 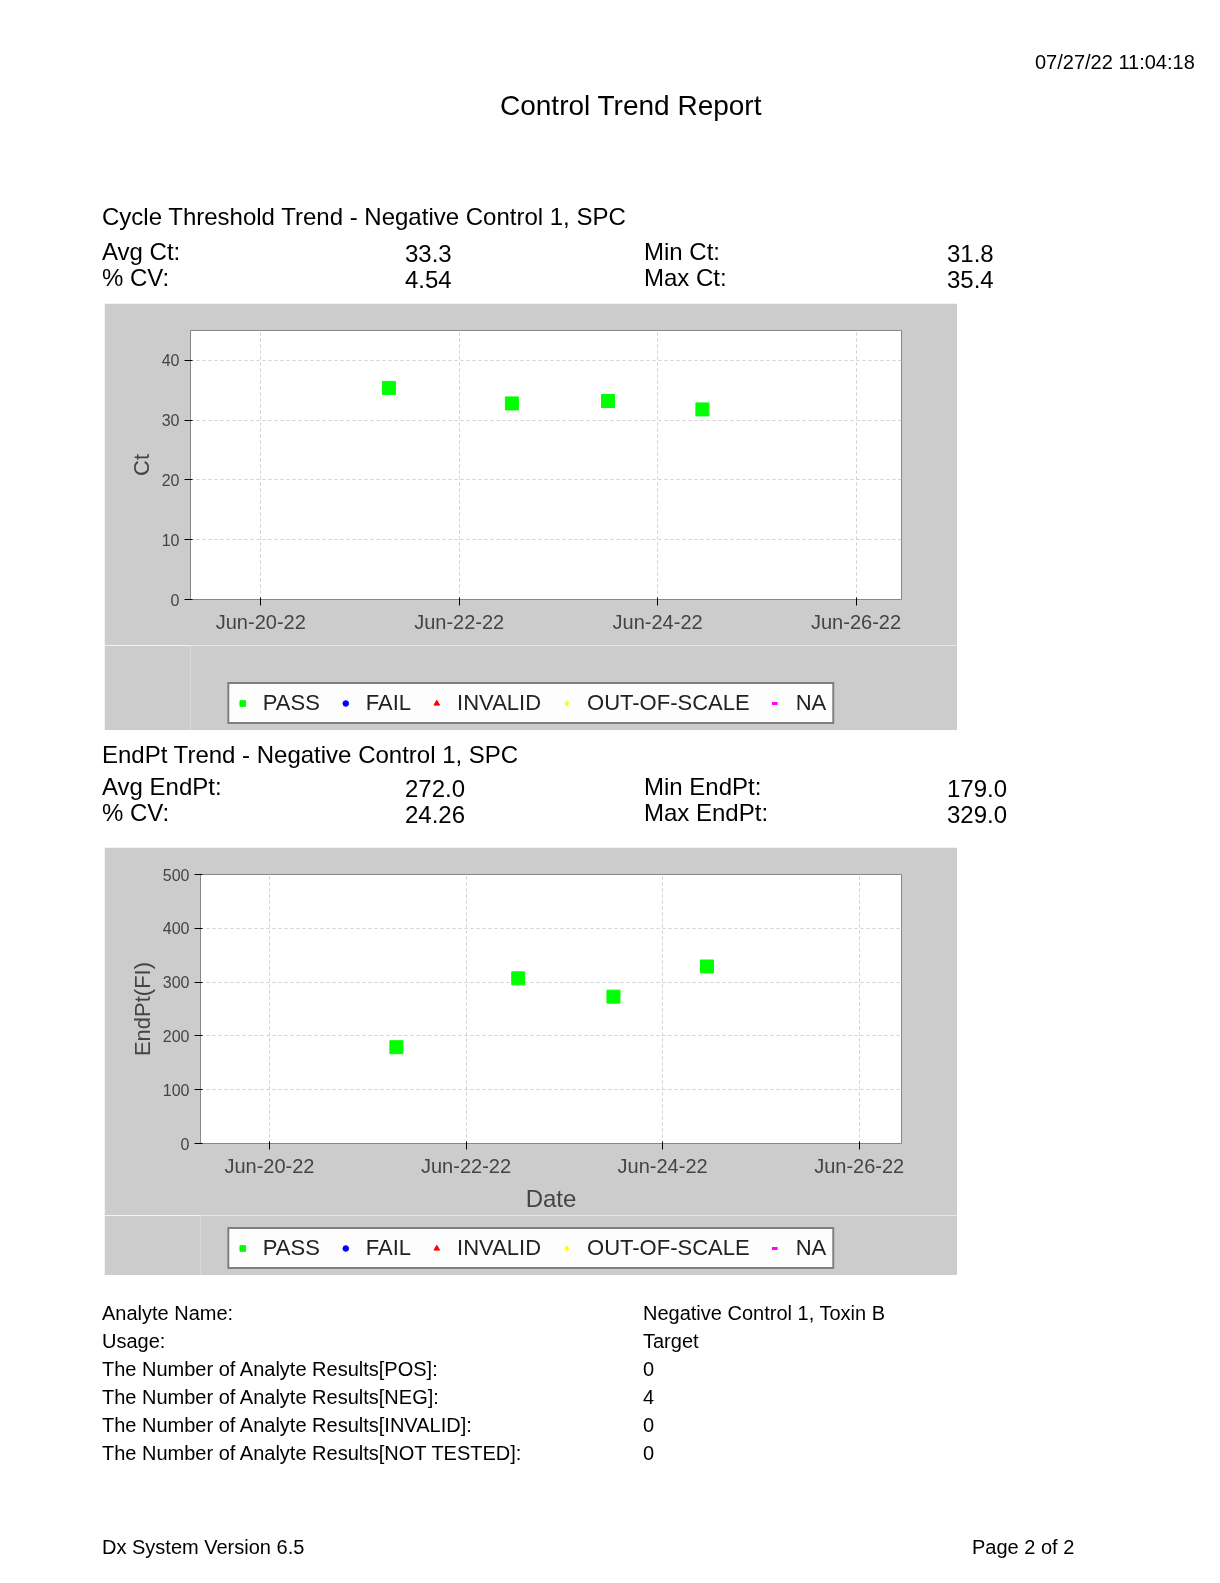 What do you see at coordinates (706, 812) in the screenshot?
I see `text: Max EndPt:` at bounding box center [706, 812].